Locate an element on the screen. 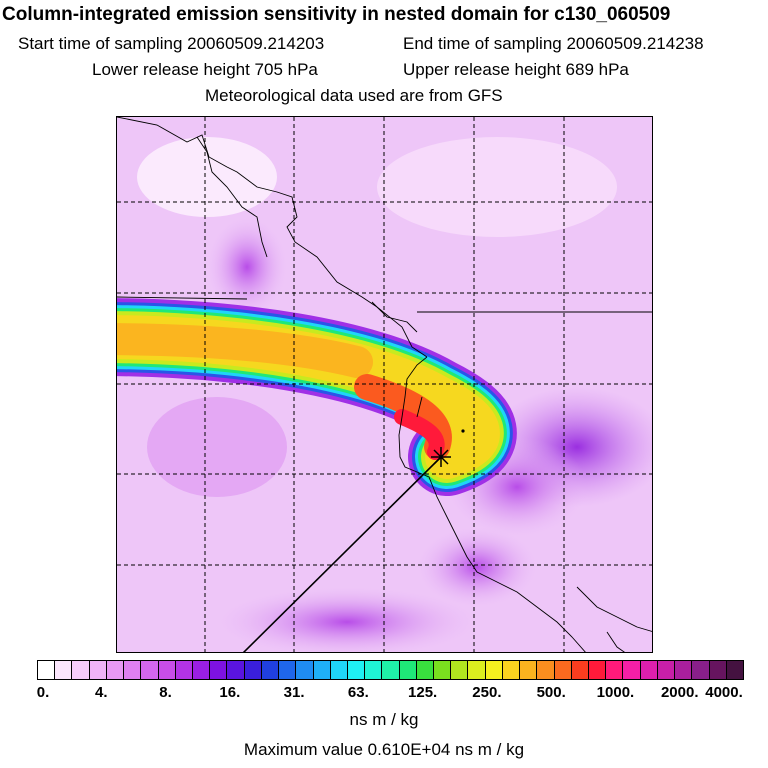 This screenshot has width=768, height=768. colorbar-tick-label: 0. is located at coordinates (43, 692).